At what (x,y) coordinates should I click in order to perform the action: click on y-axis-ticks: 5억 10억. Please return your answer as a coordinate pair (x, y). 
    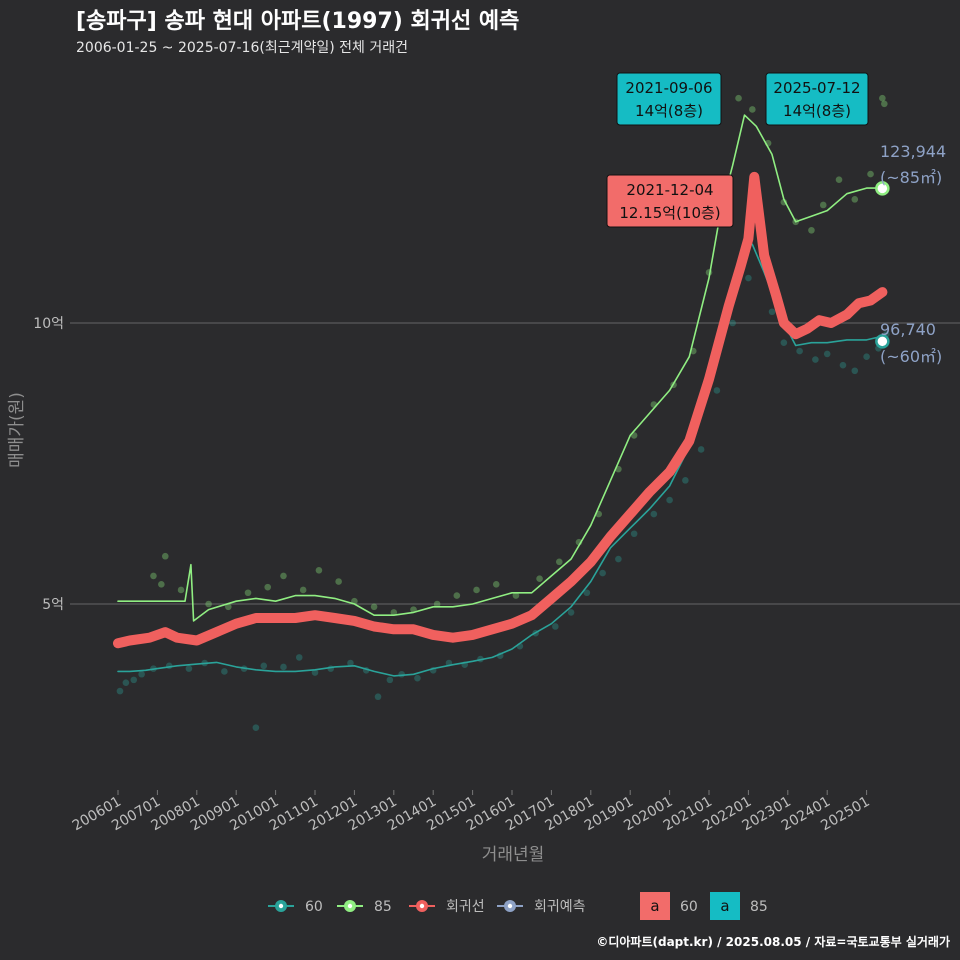
    Looking at the image, I should click on (48, 464).